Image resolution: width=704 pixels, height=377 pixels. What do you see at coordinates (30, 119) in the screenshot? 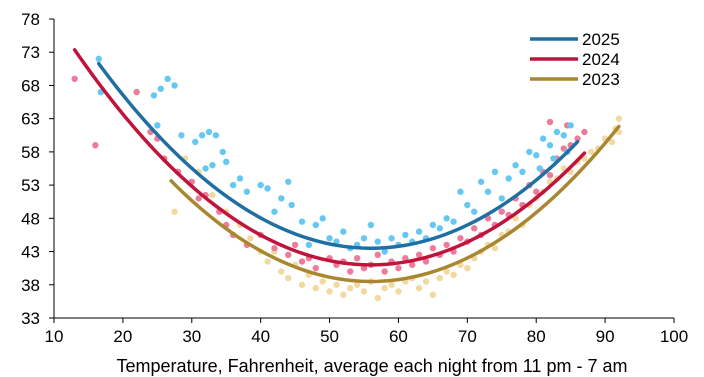
I see `y-tick-label: 63` at bounding box center [30, 119].